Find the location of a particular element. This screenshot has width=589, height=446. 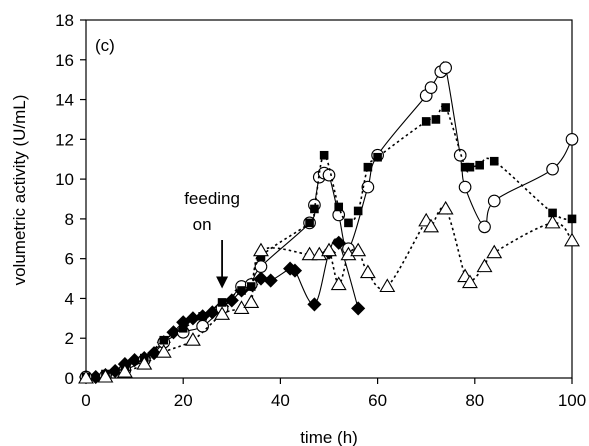

x-tick-label-1: 20 is located at coordinates (183, 400).